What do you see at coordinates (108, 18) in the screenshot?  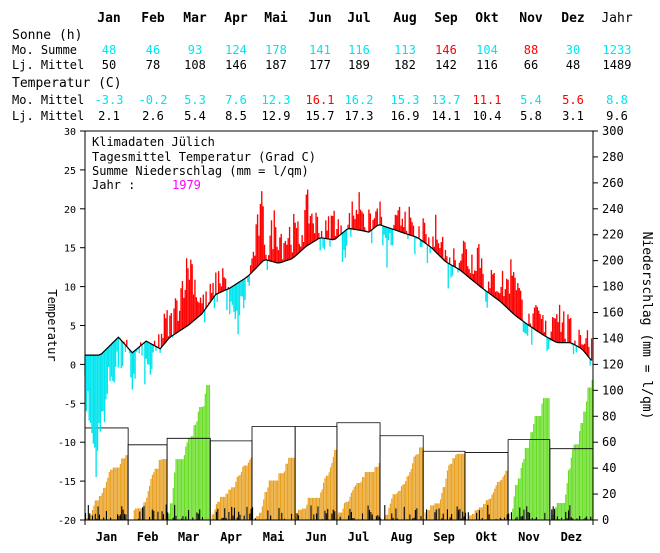 I see `header-month-jan: Jan` at bounding box center [108, 18].